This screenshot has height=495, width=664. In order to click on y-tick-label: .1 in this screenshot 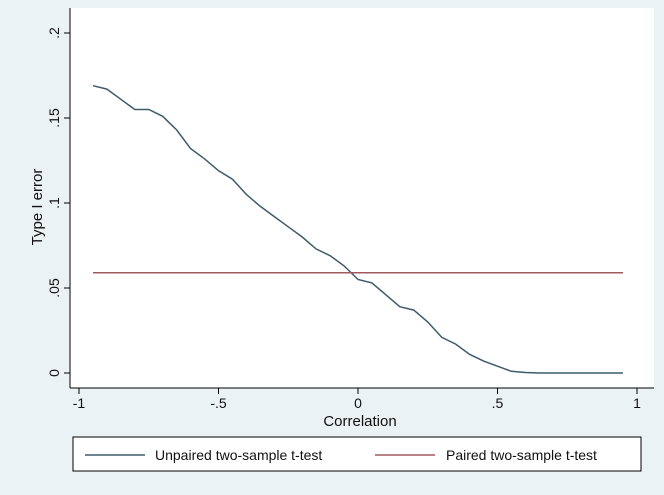, I will do `click(54, 203)`.